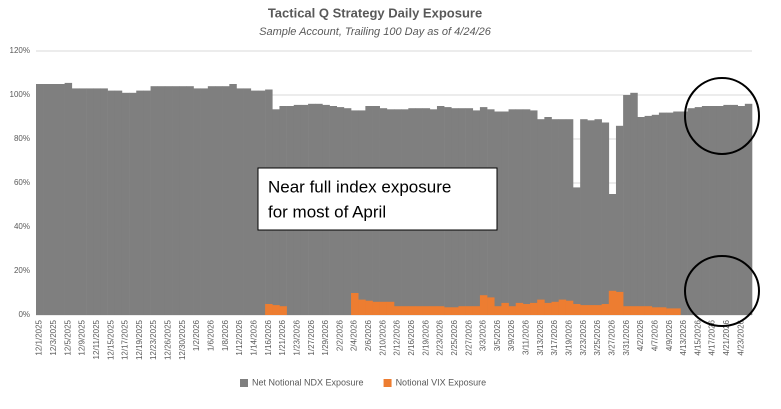  I want to click on x-tick-label: 3/25/2026, so click(597, 337).